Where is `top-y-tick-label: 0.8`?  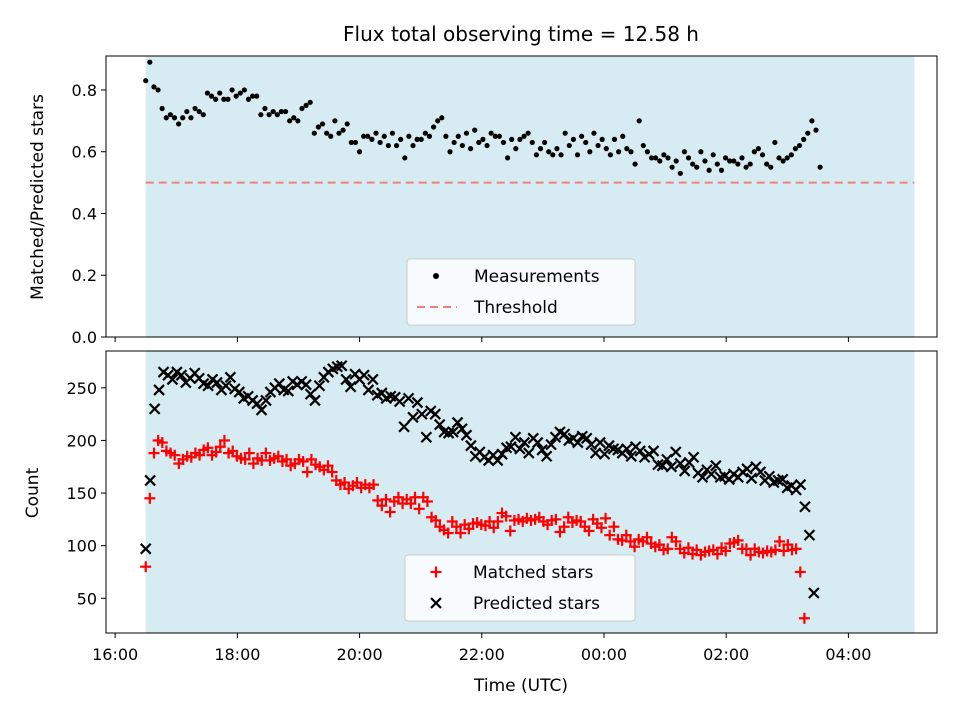
top-y-tick-label: 0.8 is located at coordinates (84, 90).